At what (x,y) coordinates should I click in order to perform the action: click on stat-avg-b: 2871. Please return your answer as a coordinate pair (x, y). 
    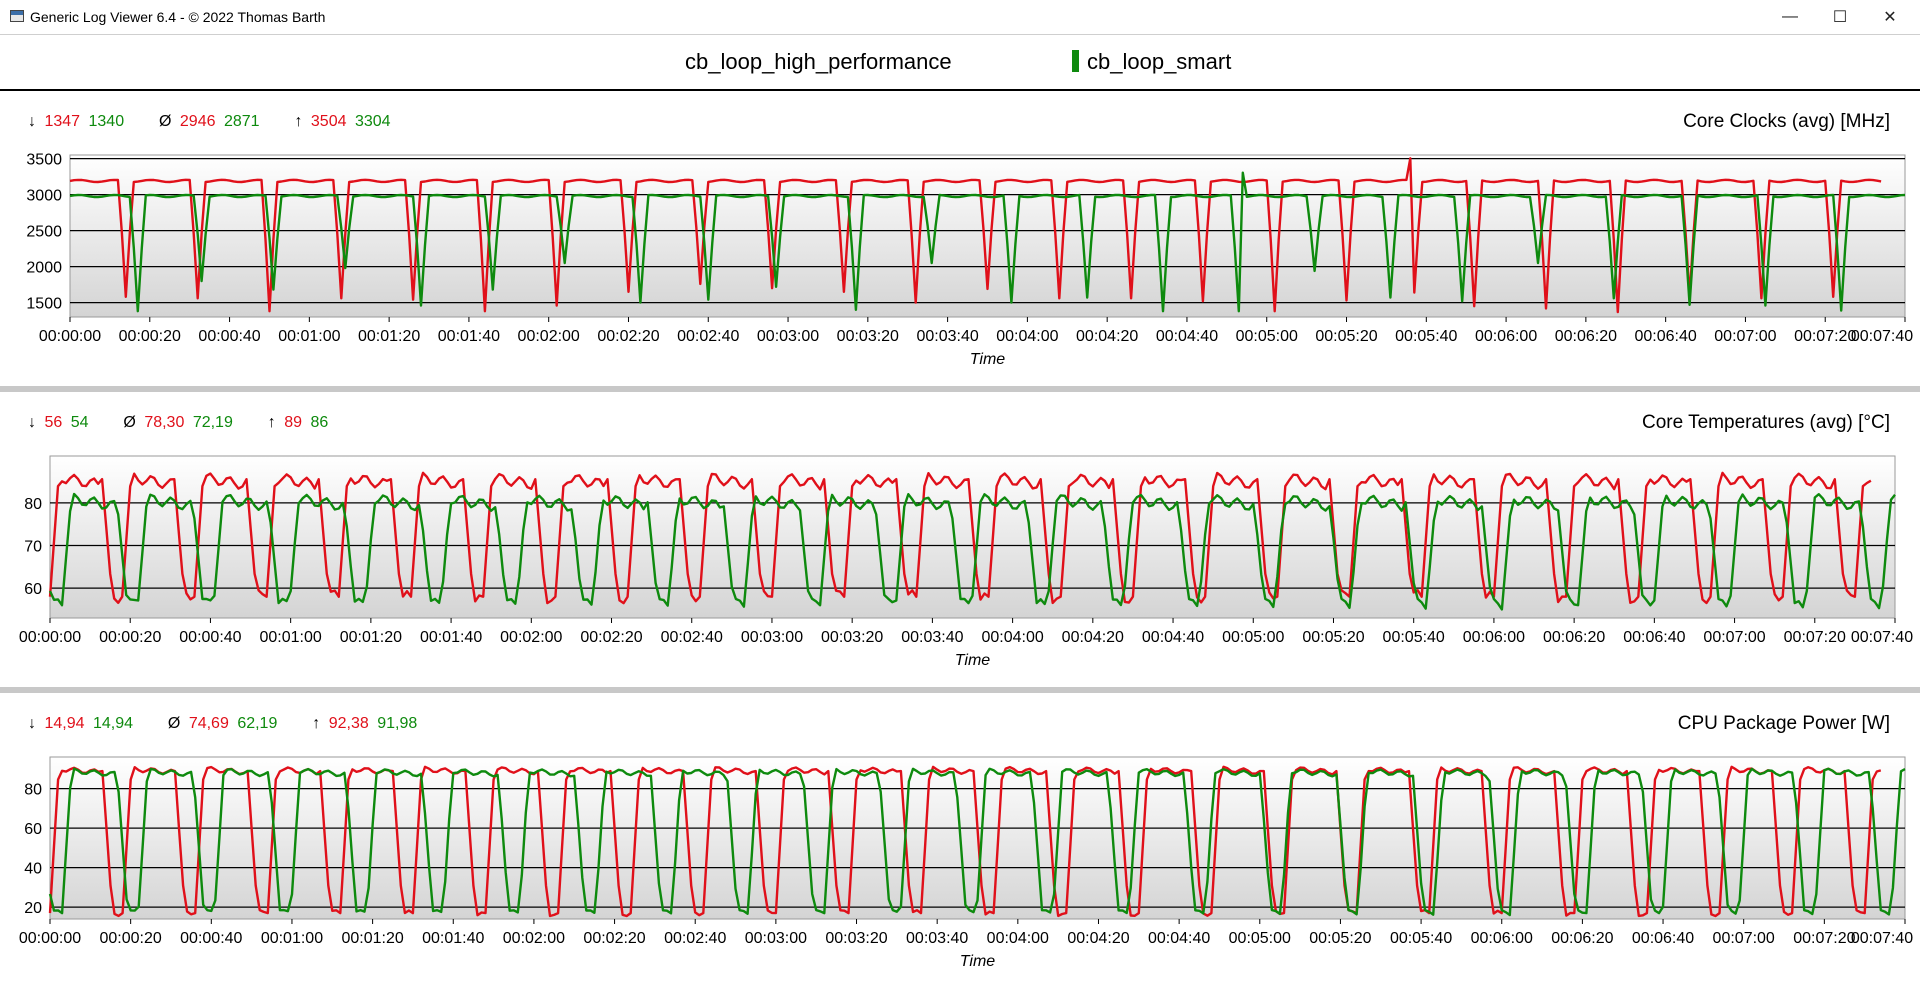
    Looking at the image, I should click on (241, 121).